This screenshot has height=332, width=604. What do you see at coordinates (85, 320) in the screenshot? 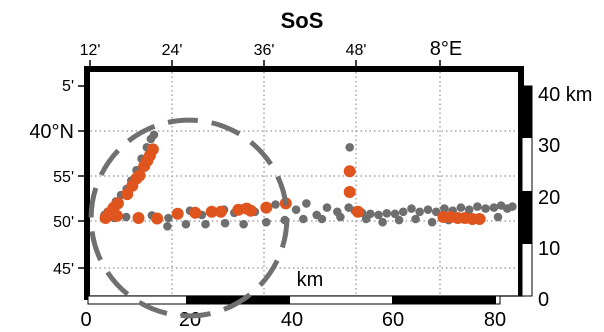
I see `bottom-axis-label: 0` at bounding box center [85, 320].